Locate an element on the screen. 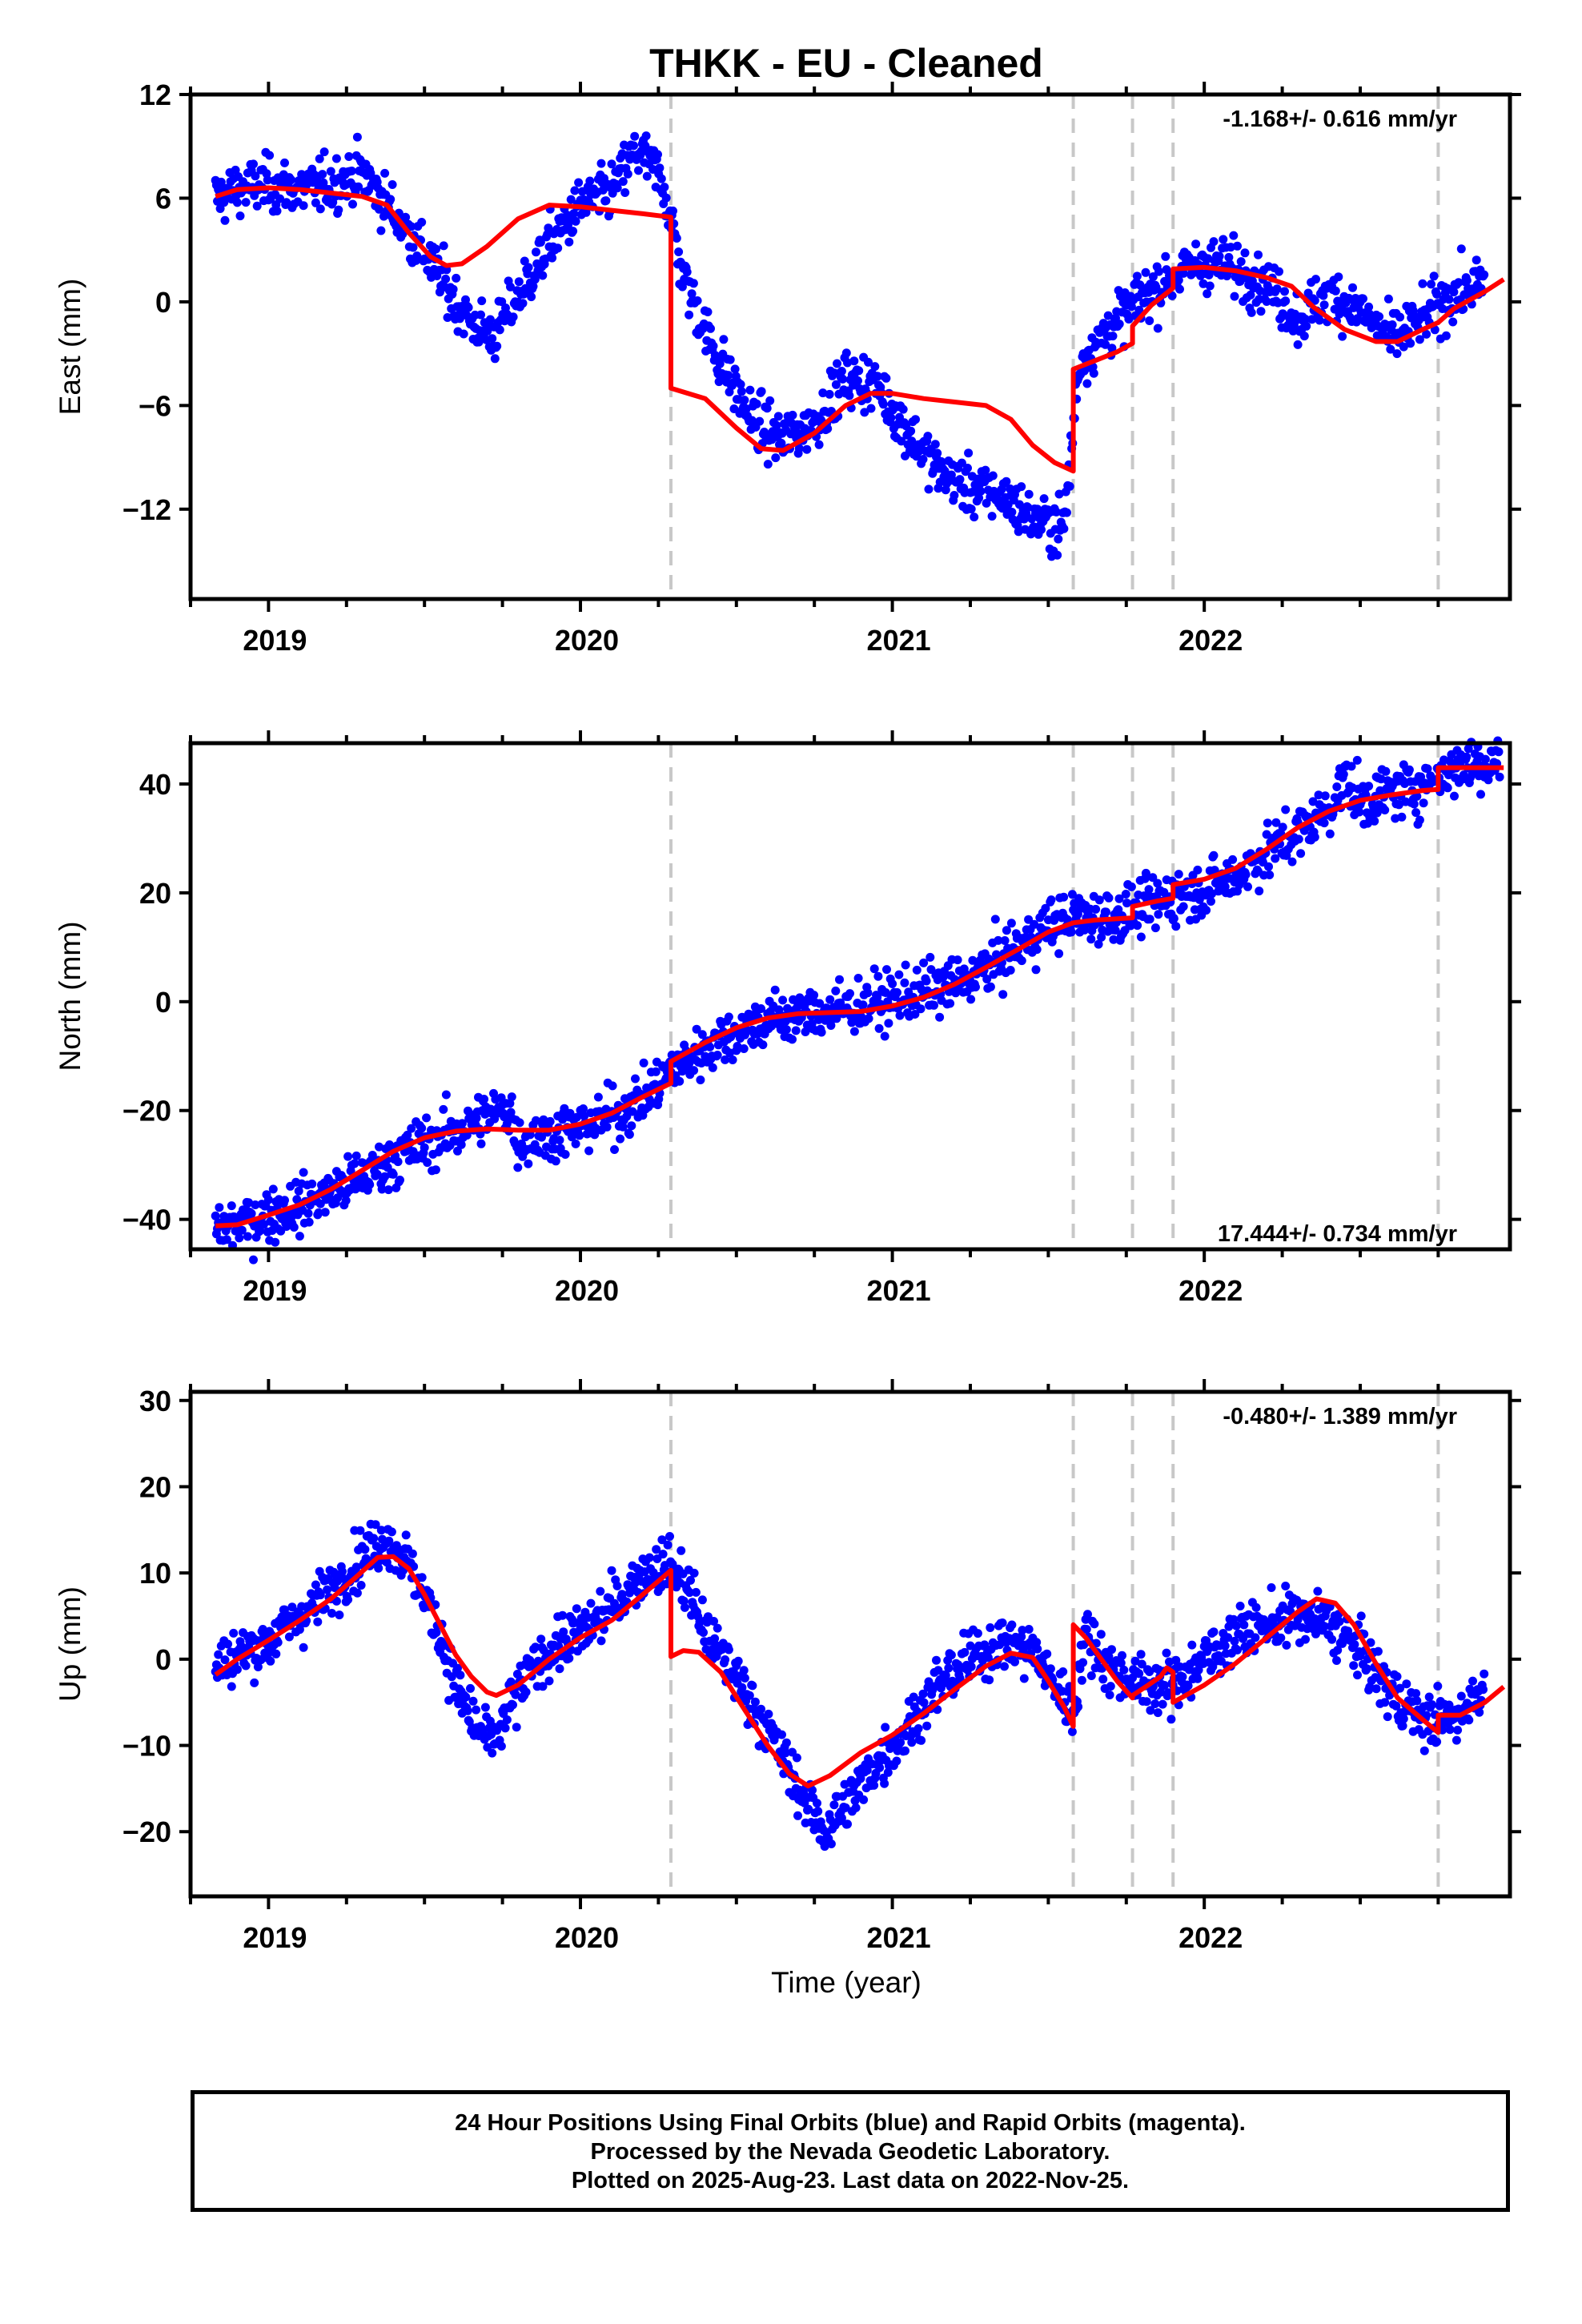 The height and width of the screenshot is (2324, 1582). y-tick-label: 20 is located at coordinates (155, 1486).